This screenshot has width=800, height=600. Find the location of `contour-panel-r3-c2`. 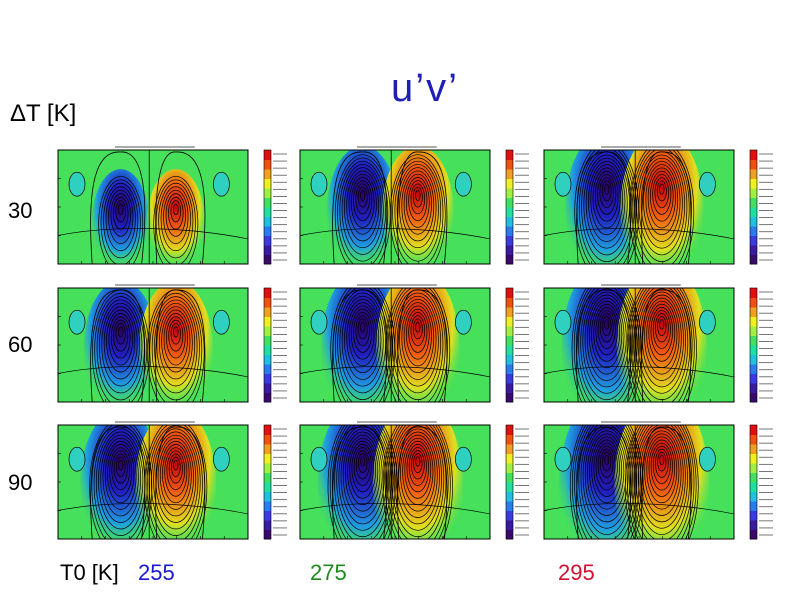

contour-panel-r3-c2 is located at coordinates (414, 480).